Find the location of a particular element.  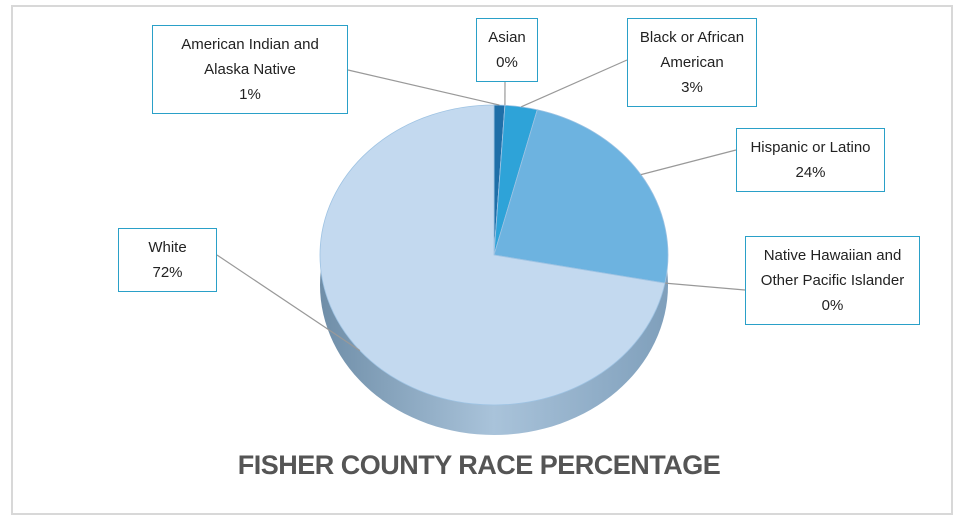

data-label: Asian 0% is located at coordinates (507, 50).